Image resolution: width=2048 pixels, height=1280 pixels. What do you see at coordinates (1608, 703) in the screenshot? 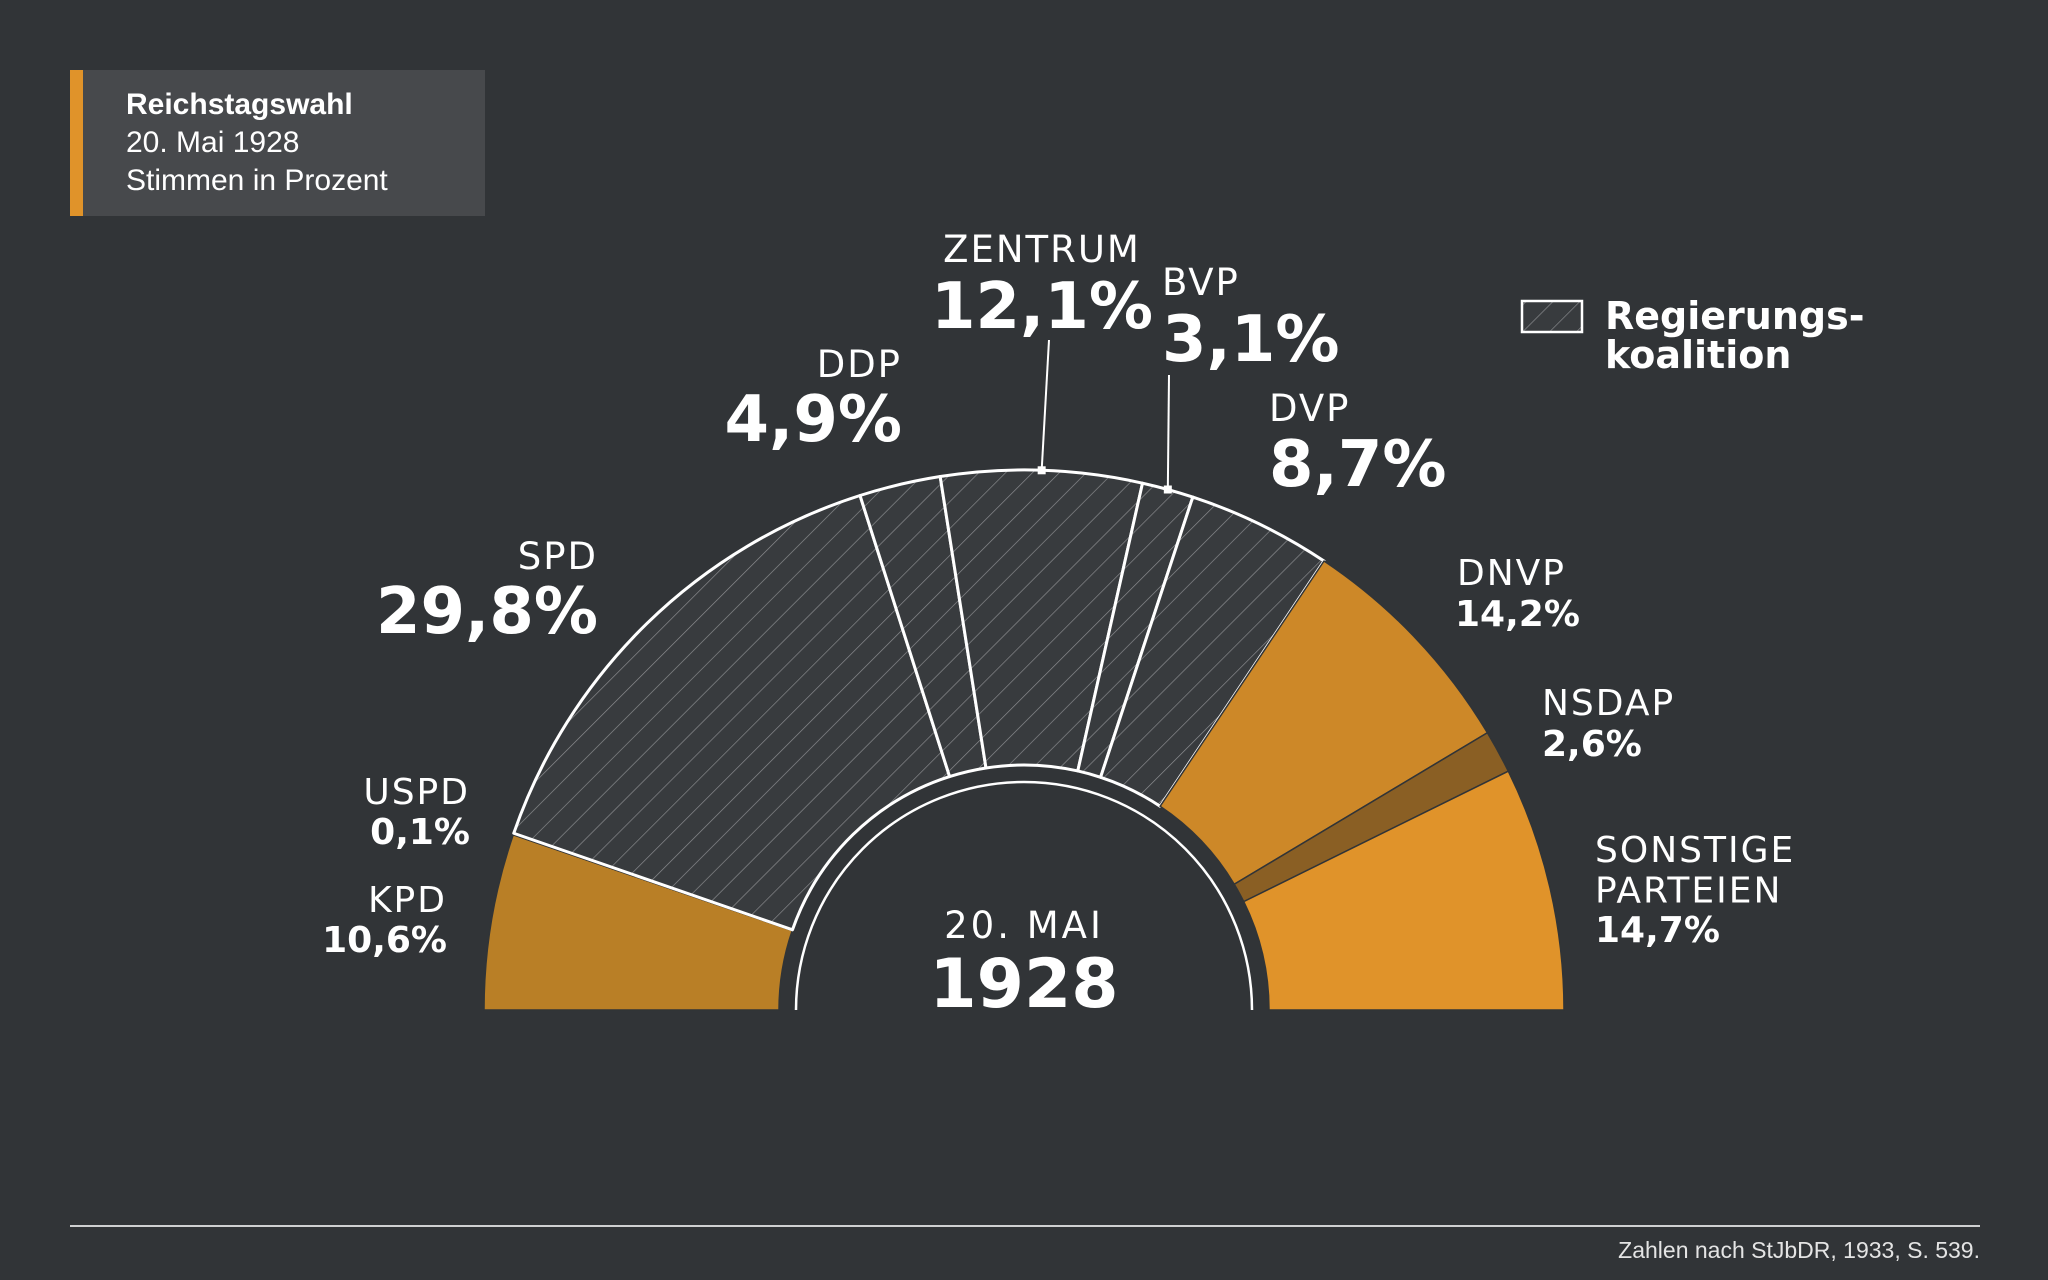
I see `label-name-nsdap: NSDAP` at bounding box center [1608, 703].